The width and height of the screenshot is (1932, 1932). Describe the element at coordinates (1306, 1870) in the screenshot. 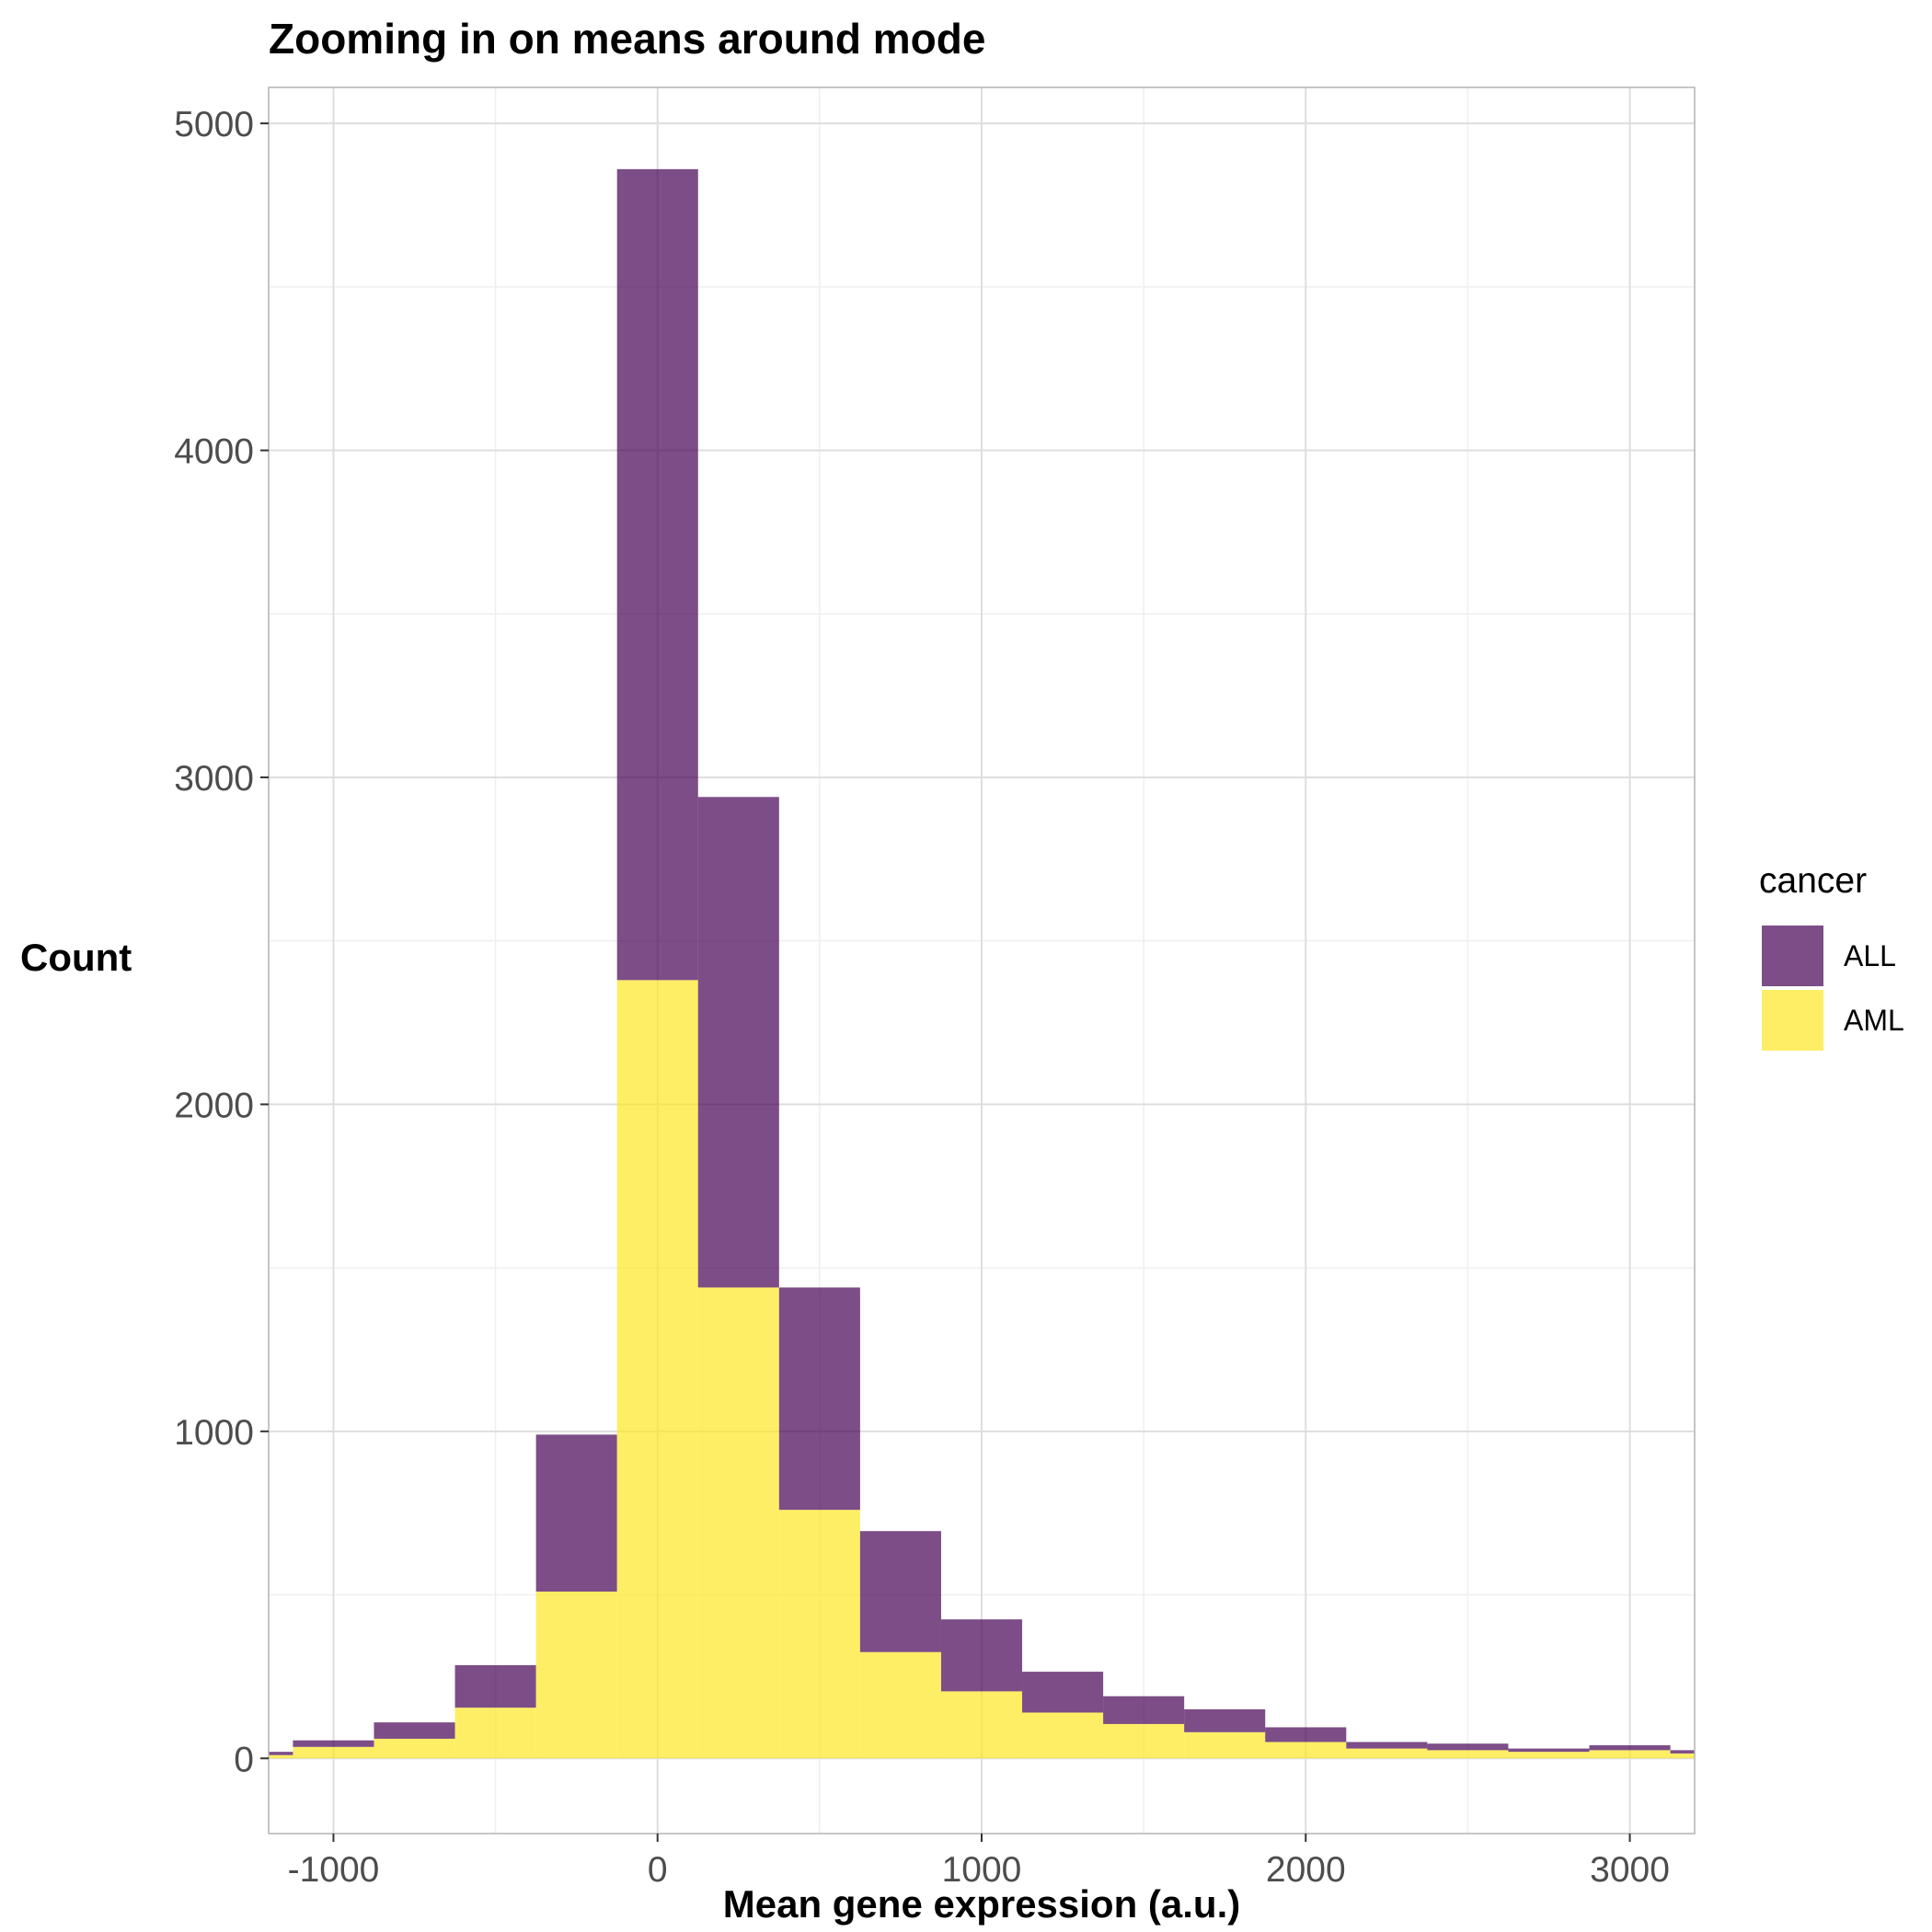

I see `x-tick-label: 2000` at that location.